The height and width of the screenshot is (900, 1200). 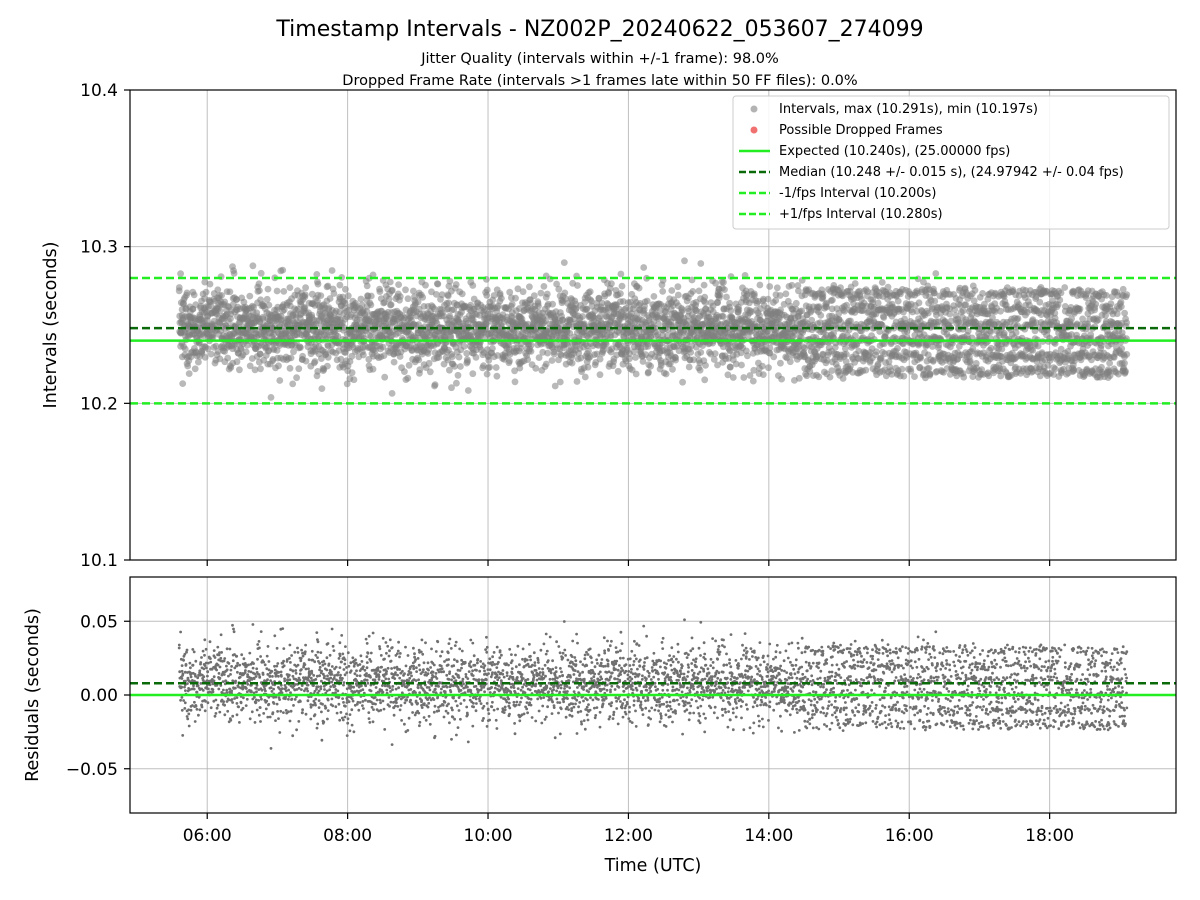 What do you see at coordinates (99, 404) in the screenshot?
I see `intervals-ytick-label: 10.2` at bounding box center [99, 404].